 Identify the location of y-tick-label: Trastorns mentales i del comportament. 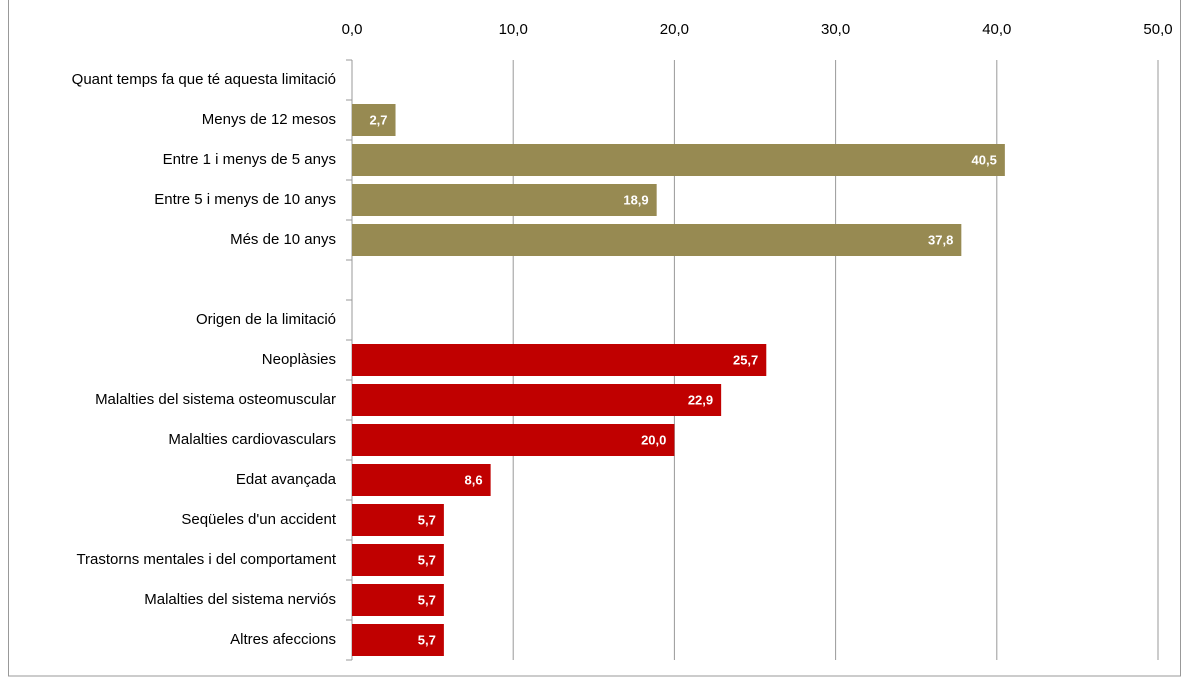
(206, 559).